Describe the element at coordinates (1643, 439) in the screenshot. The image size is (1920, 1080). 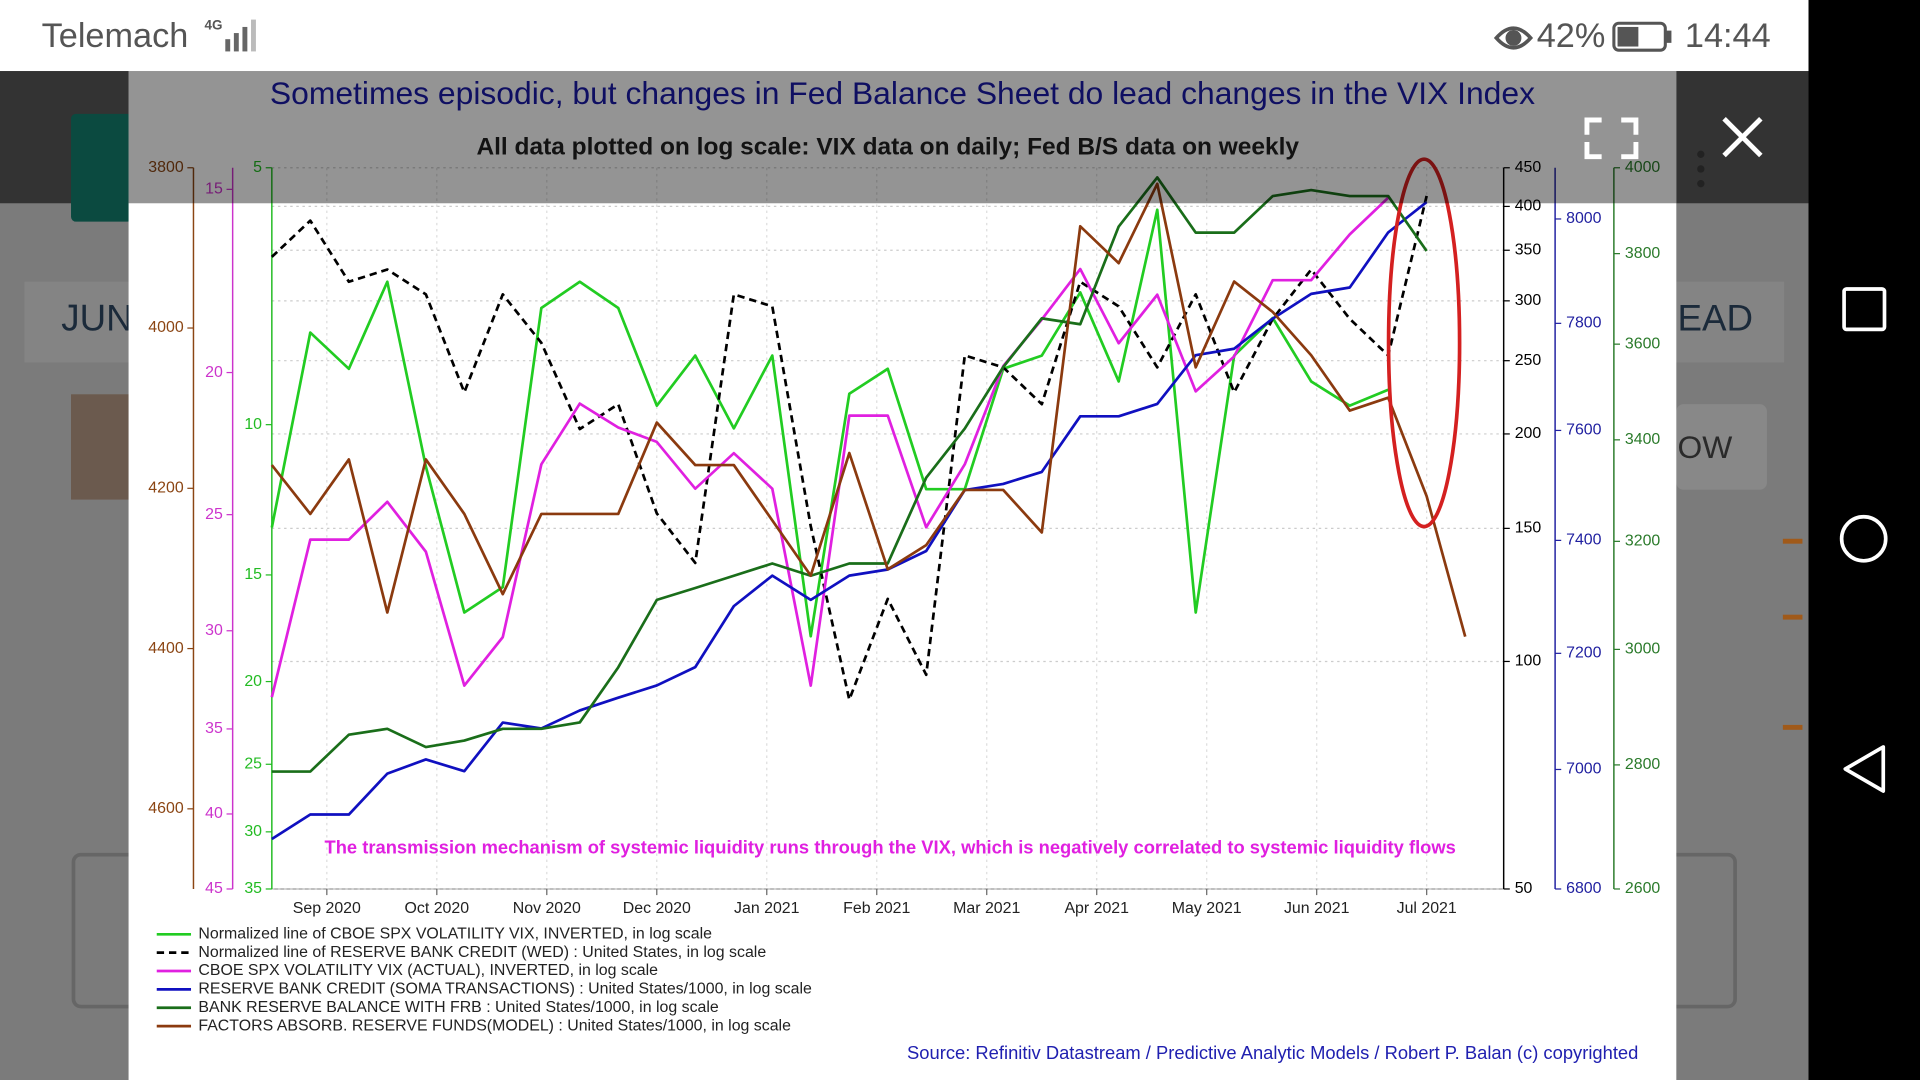
I see `y-tick-label: 3400` at that location.